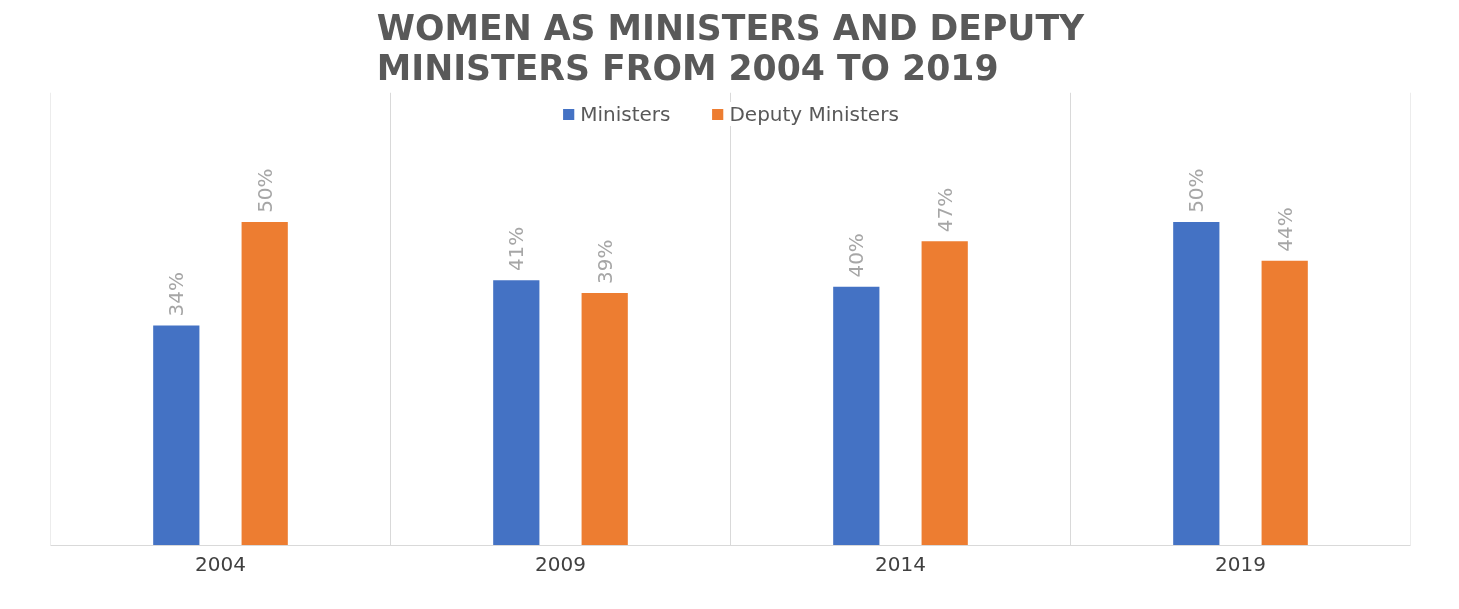 Image resolution: width=1459 pixels, height=609 pixels. I want to click on data-label: 40%, so click(856, 255).